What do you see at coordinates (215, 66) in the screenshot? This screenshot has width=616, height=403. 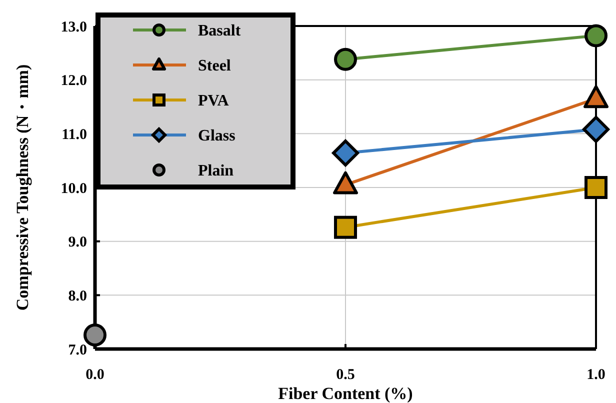 I see `legend-label: Steel` at bounding box center [215, 66].